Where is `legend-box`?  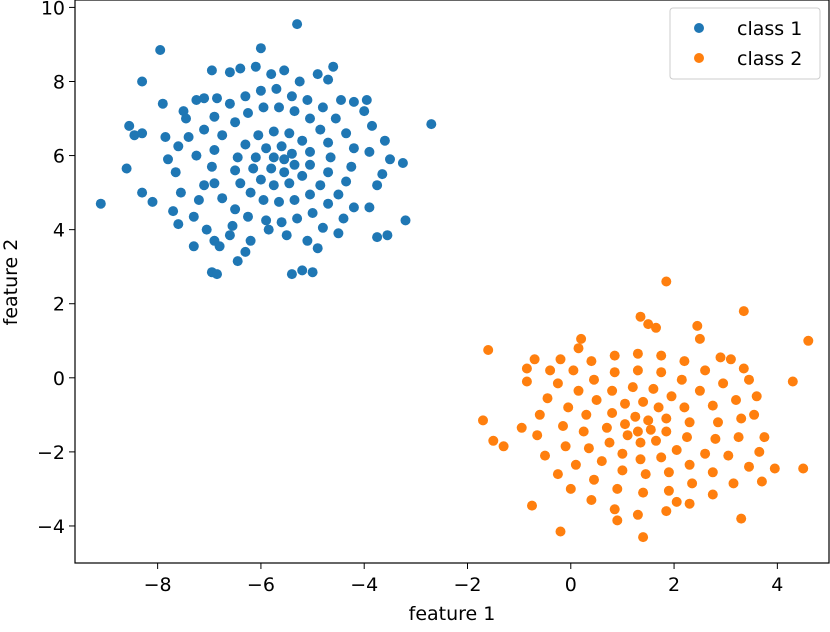 legend-box is located at coordinates (745, 43).